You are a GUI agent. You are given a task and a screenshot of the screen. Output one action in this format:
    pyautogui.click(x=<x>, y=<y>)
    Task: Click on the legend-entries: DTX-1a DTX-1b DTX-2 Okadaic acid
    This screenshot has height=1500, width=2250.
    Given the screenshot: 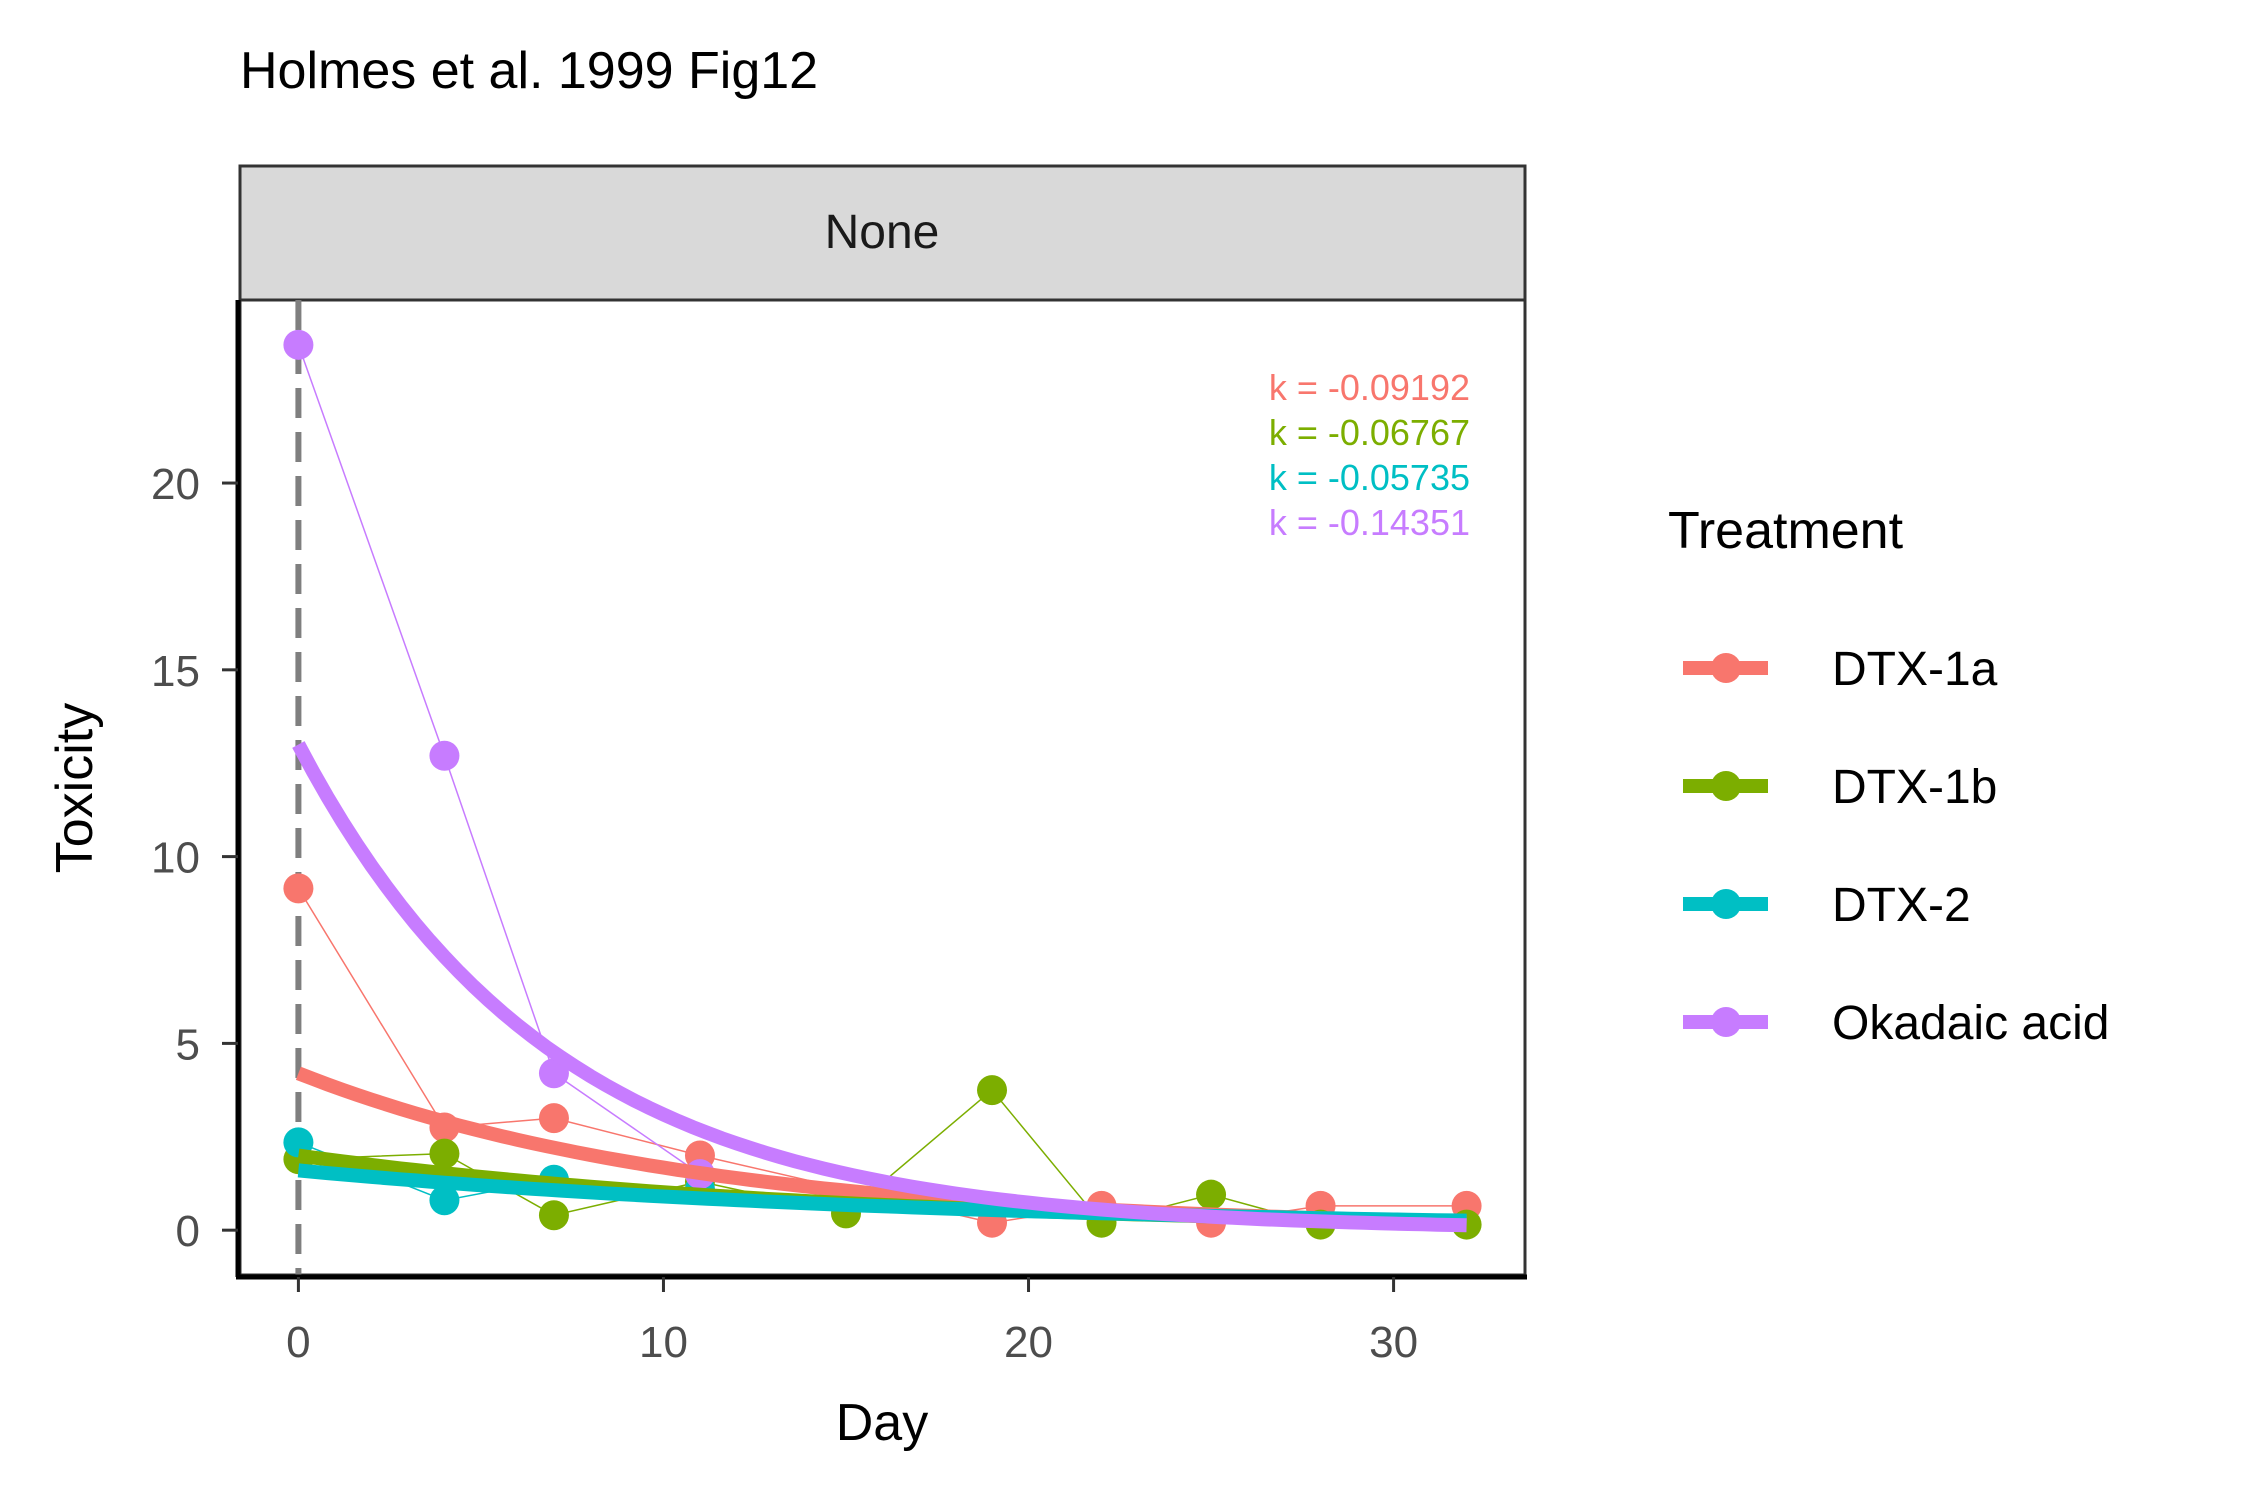 What is the action you would take?
    pyautogui.click(x=1896, y=846)
    